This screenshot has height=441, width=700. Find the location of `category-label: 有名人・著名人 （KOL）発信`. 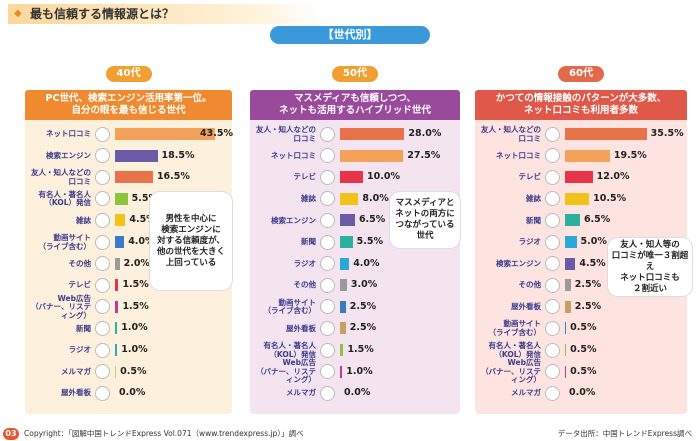

category-label: 有名人・著名人 （KOL）発信 is located at coordinates (290, 350).